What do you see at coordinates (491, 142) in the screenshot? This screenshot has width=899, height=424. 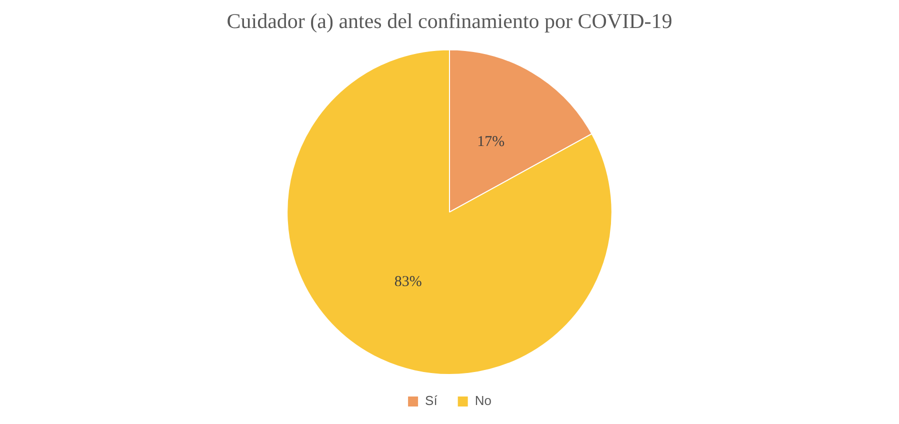 I see `data-label: 17%` at bounding box center [491, 142].